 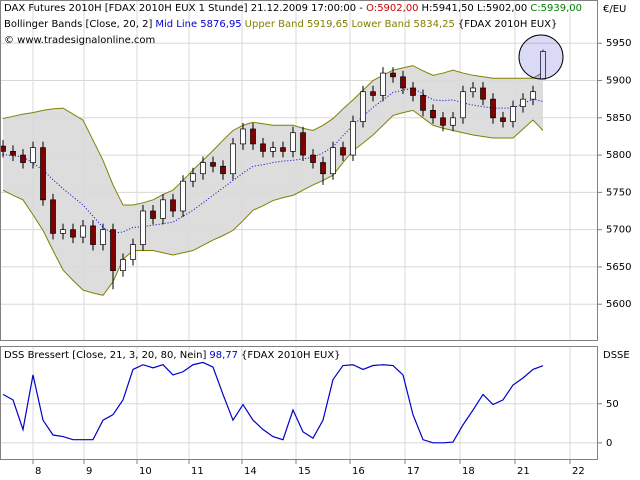 What do you see at coordinates (523, 471) in the screenshot?
I see `x-tick-label: 21` at bounding box center [523, 471].